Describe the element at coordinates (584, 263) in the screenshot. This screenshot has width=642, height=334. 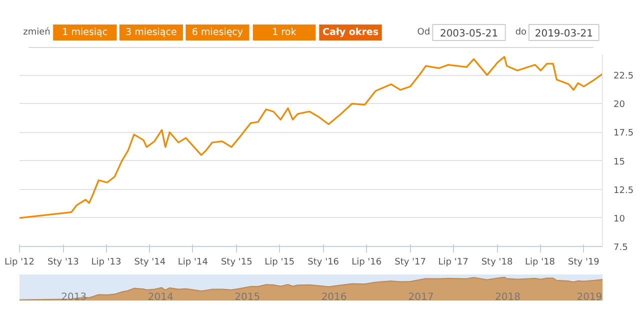
I see `x-tick-label: Sty '19` at that location.